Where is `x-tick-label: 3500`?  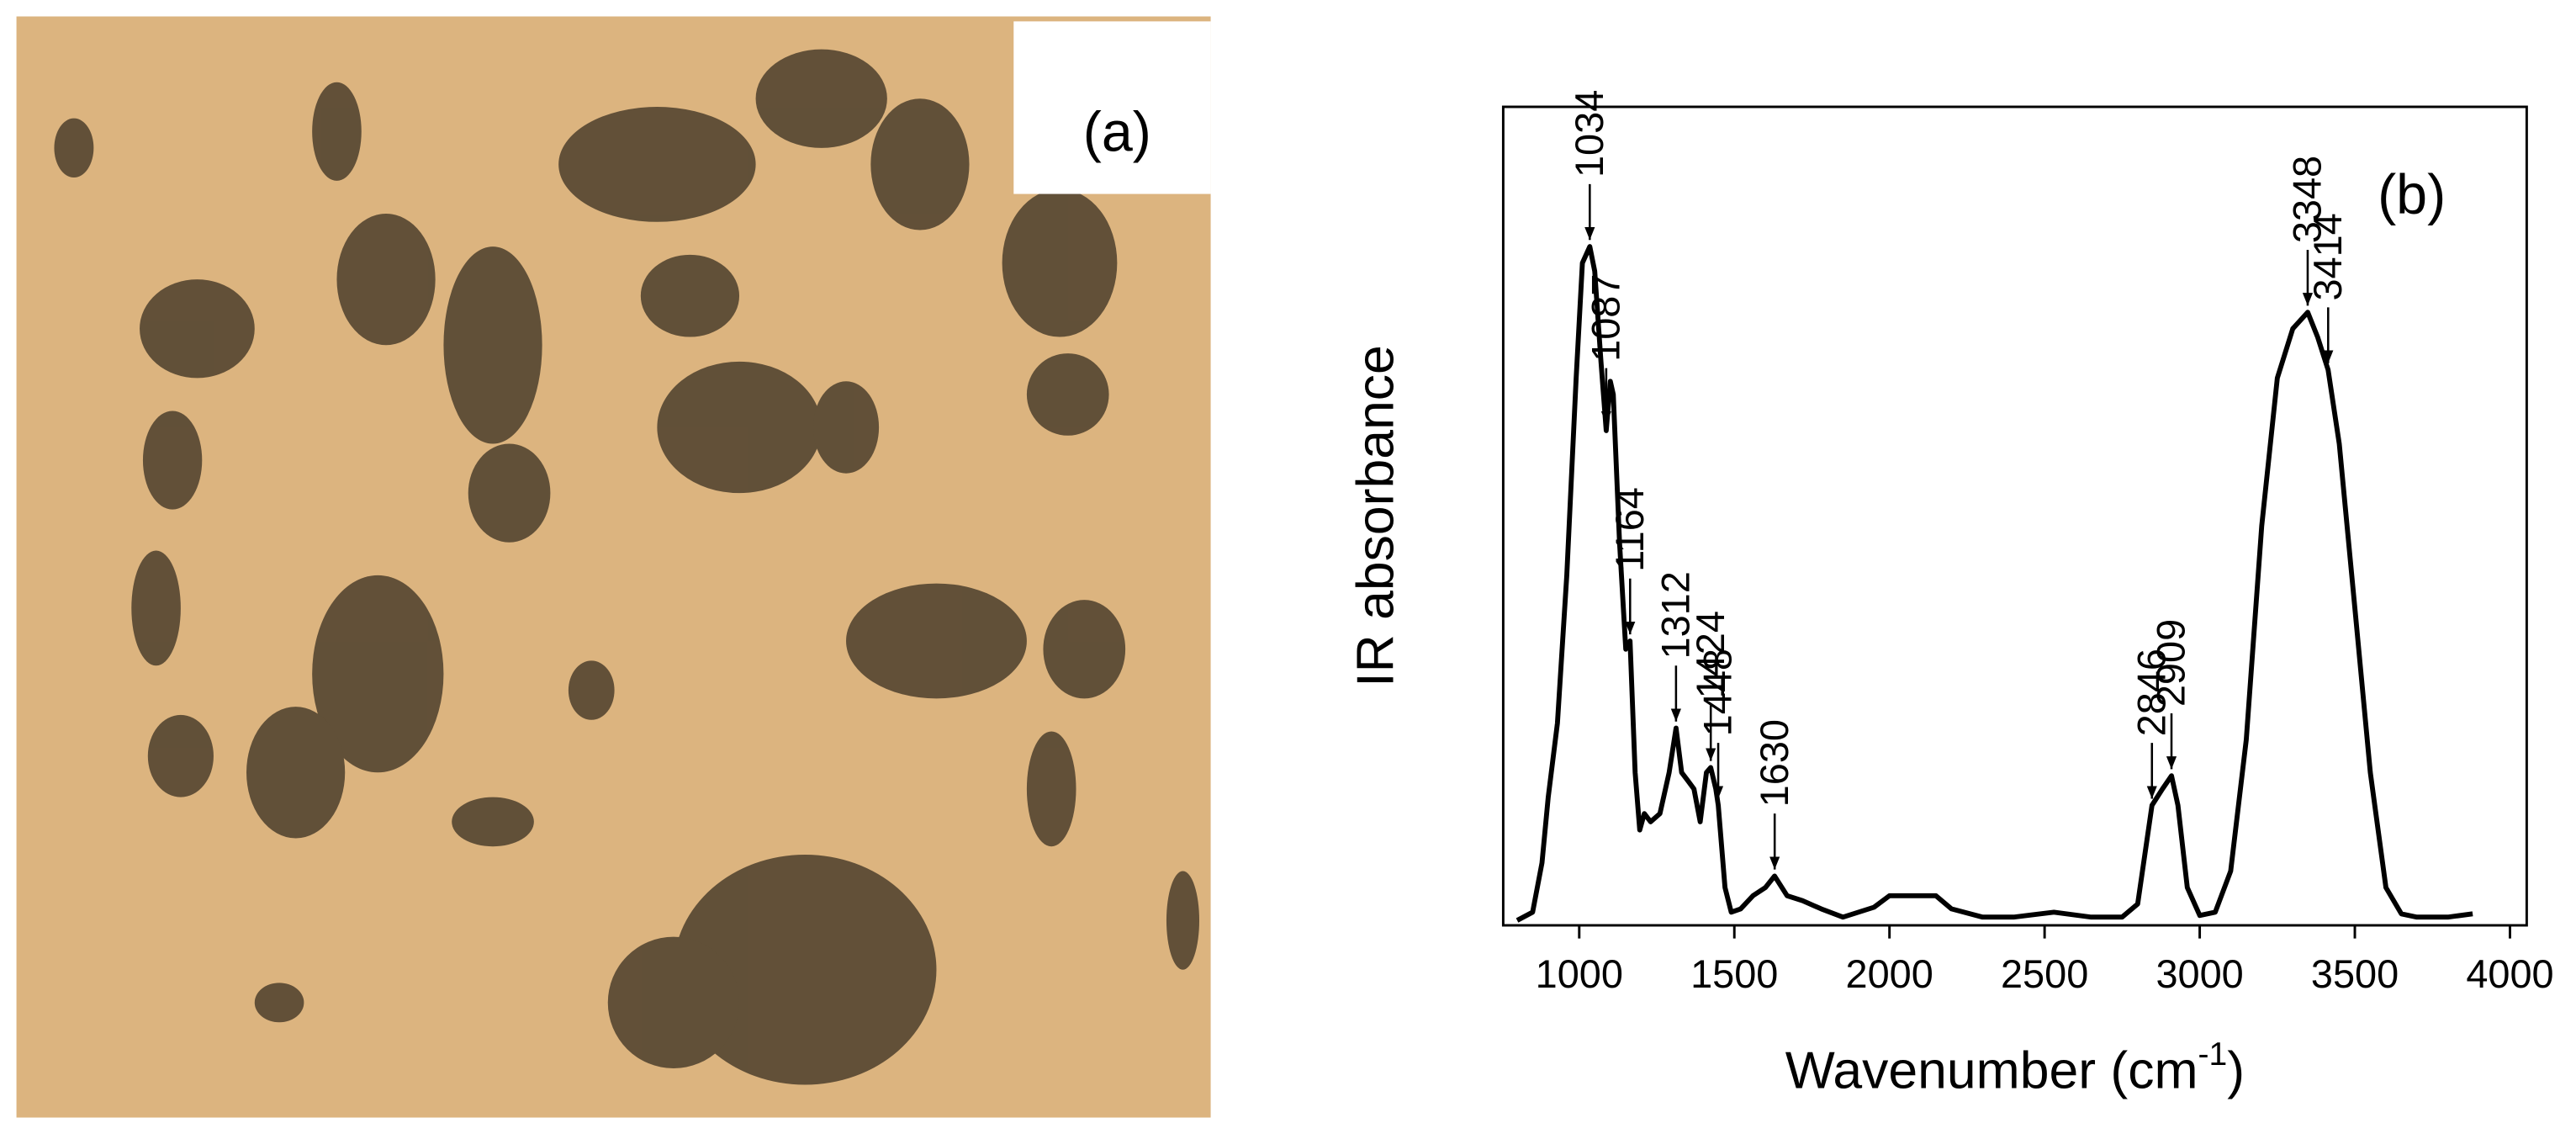
x-tick-label: 3500 is located at coordinates (2355, 974).